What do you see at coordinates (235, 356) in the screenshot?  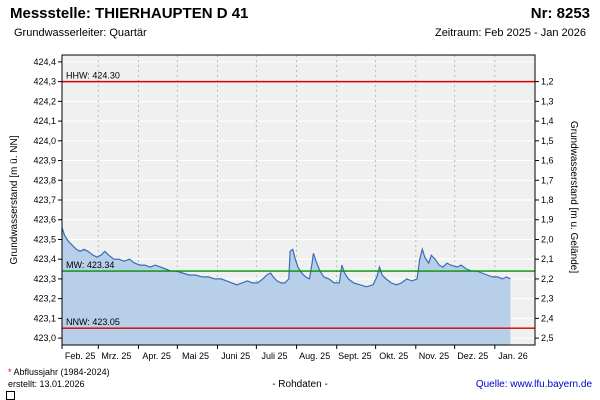 I see `x-tick-label: Juni 25` at bounding box center [235, 356].